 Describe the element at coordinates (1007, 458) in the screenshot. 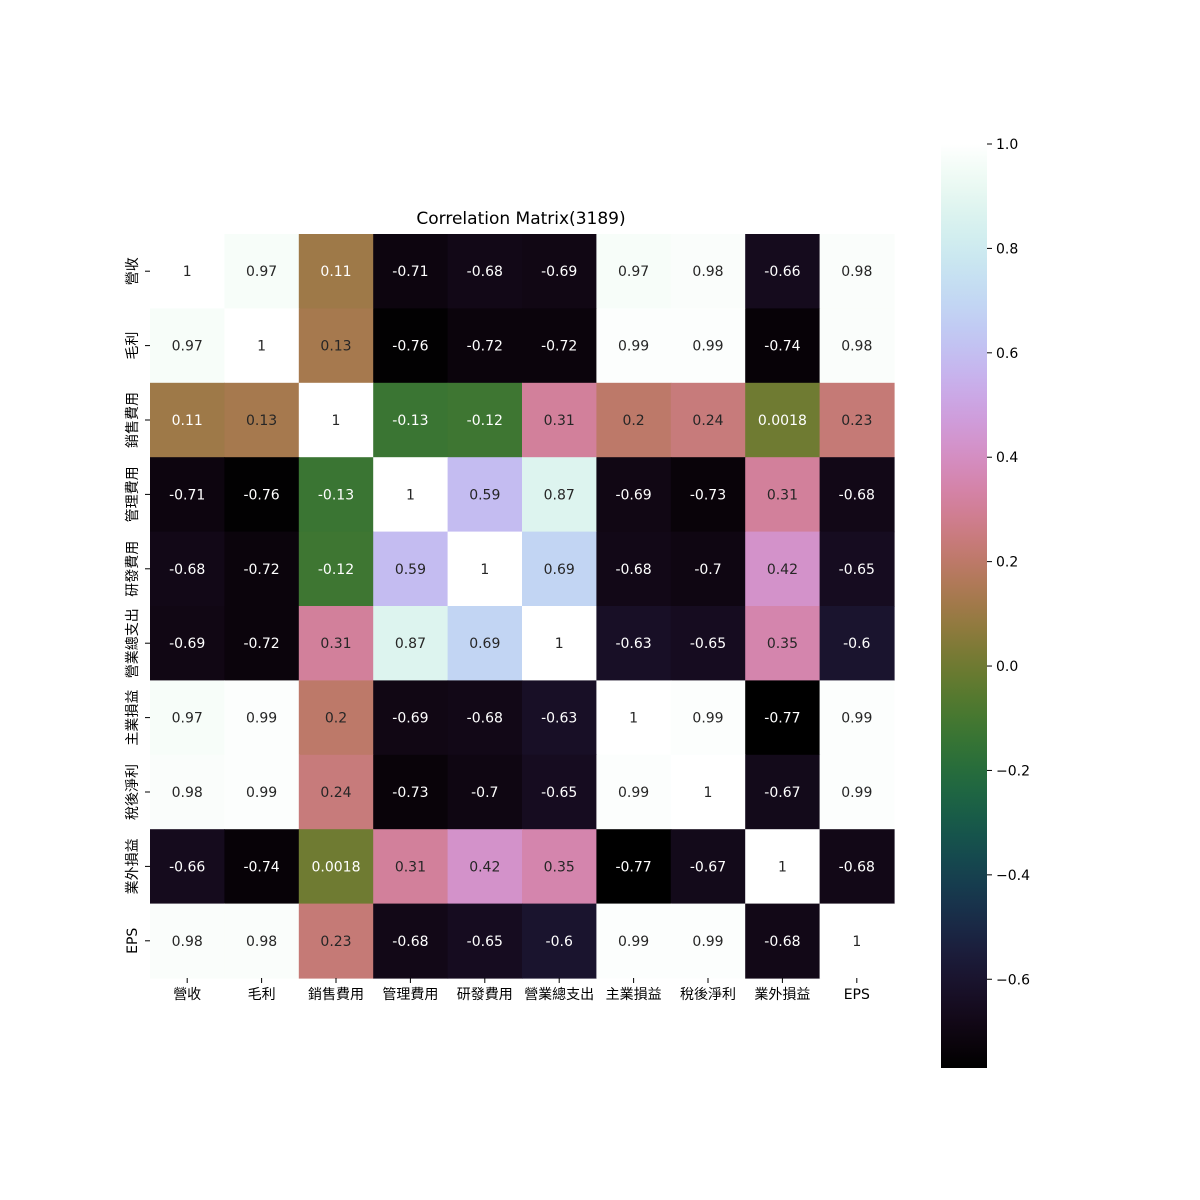

I see `colorbar-tick-label: 0.4` at that location.